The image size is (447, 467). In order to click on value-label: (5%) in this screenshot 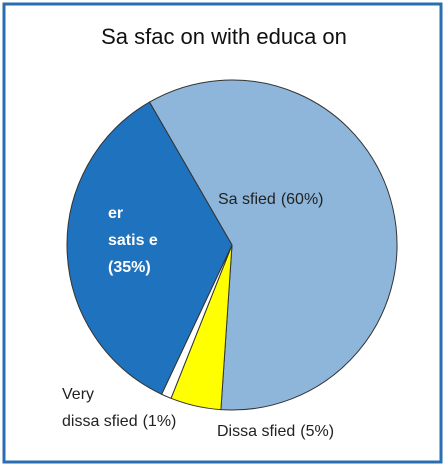, I will do `click(317, 431)`.